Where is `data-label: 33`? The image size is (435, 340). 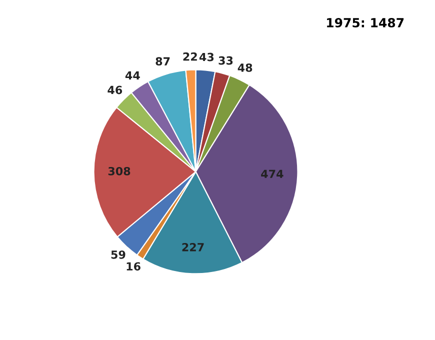 data-label: 33 is located at coordinates (225, 60).